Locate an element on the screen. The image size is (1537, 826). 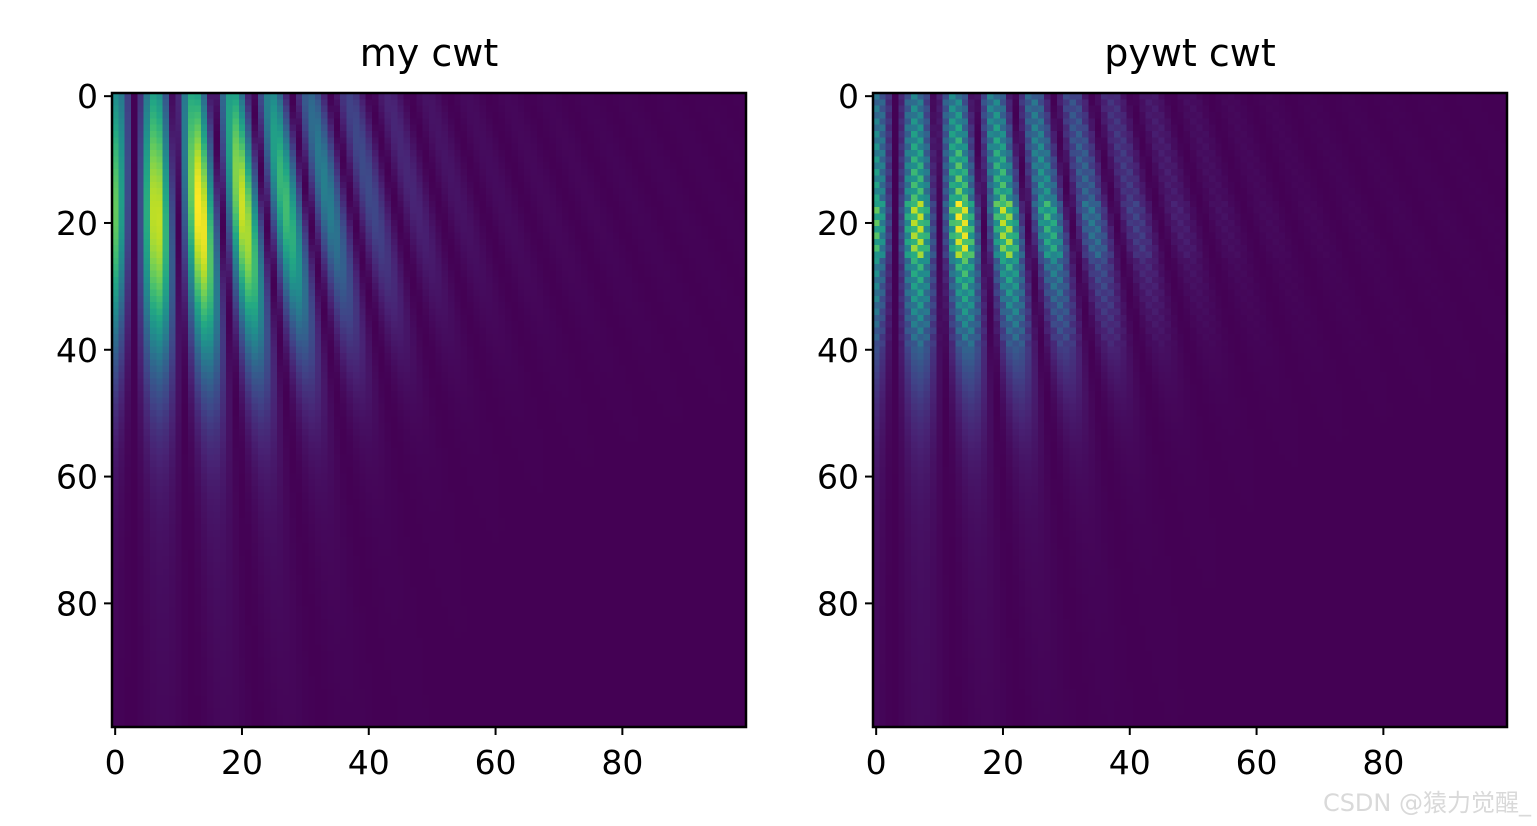
y-ticks-my-cwt: 0 20 40 60 80 is located at coordinates (84, 350).